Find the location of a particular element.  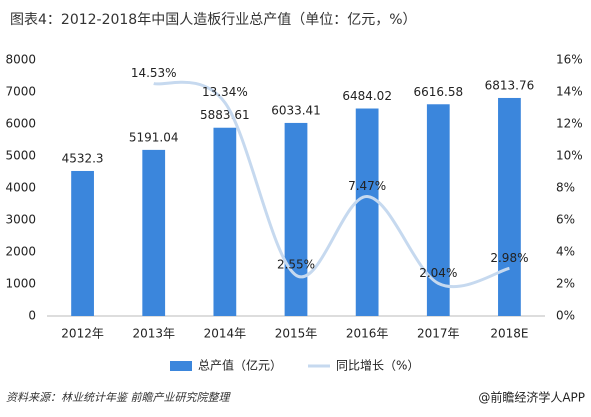

y-tick-label: 3000 is located at coordinates (20, 220).